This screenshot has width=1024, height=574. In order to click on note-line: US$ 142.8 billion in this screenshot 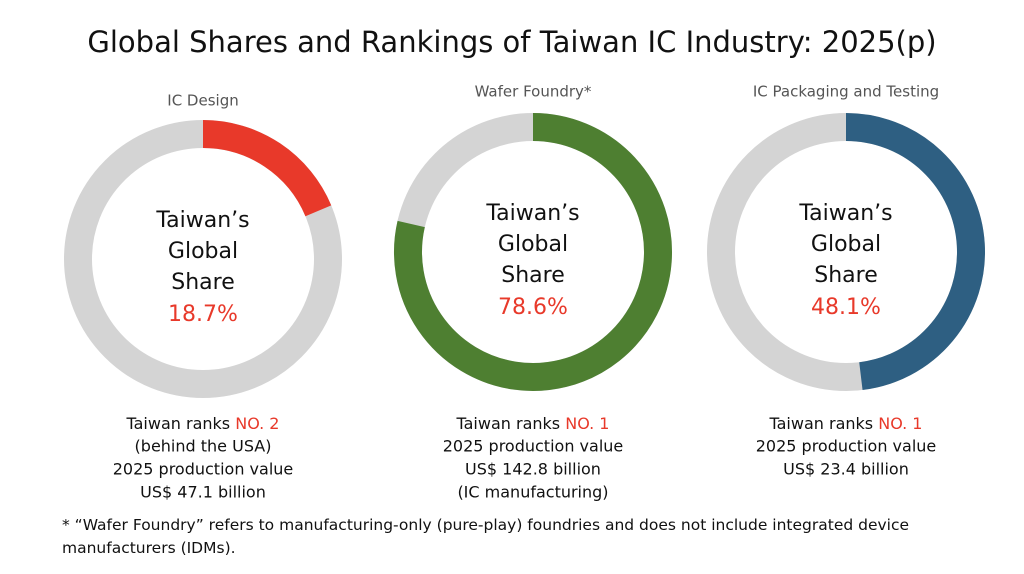, I will do `click(533, 469)`.